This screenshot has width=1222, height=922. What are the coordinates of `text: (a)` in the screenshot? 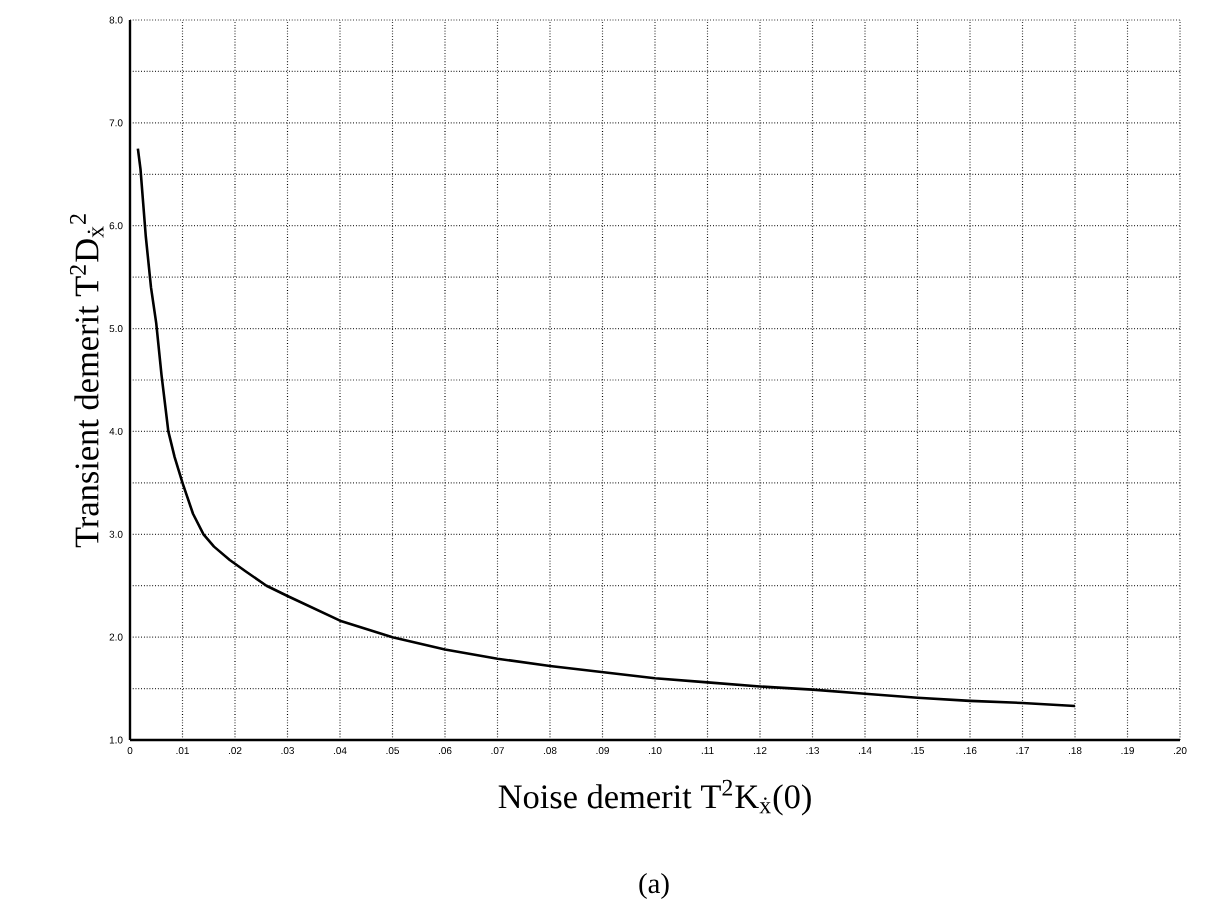 It's located at (654, 885).